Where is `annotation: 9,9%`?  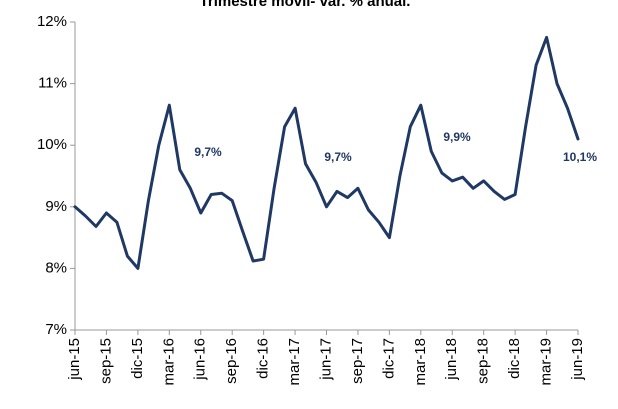
annotation: 9,9% is located at coordinates (457, 137).